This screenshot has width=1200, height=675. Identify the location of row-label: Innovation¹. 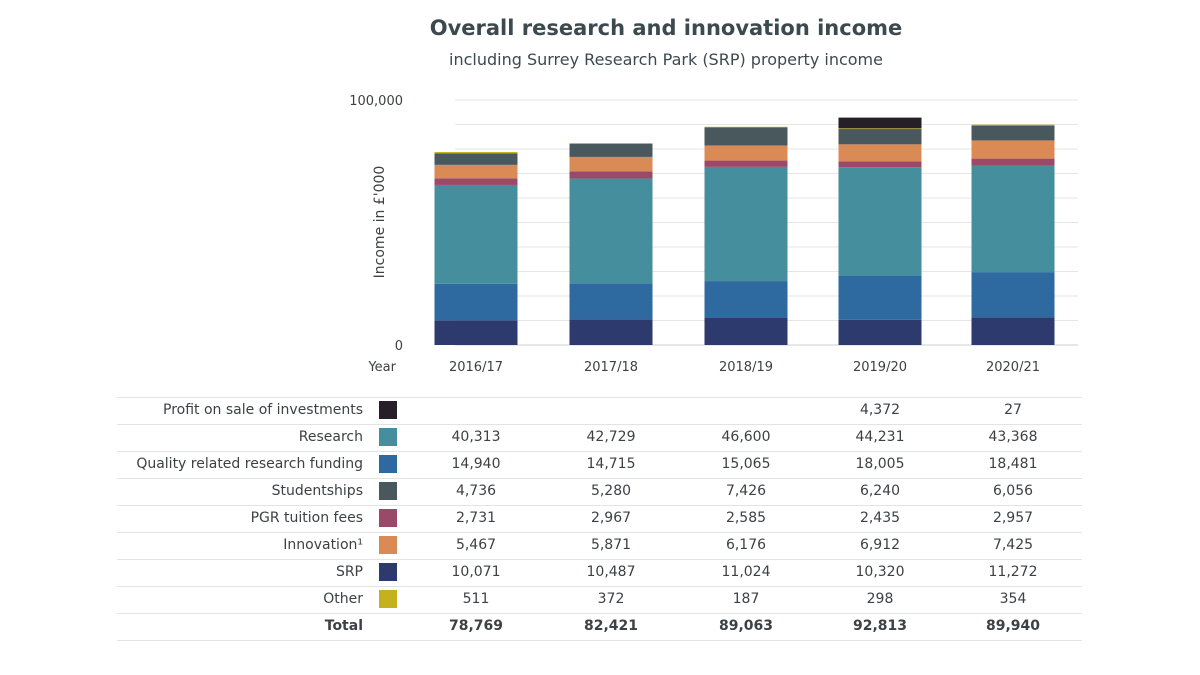
(323, 545).